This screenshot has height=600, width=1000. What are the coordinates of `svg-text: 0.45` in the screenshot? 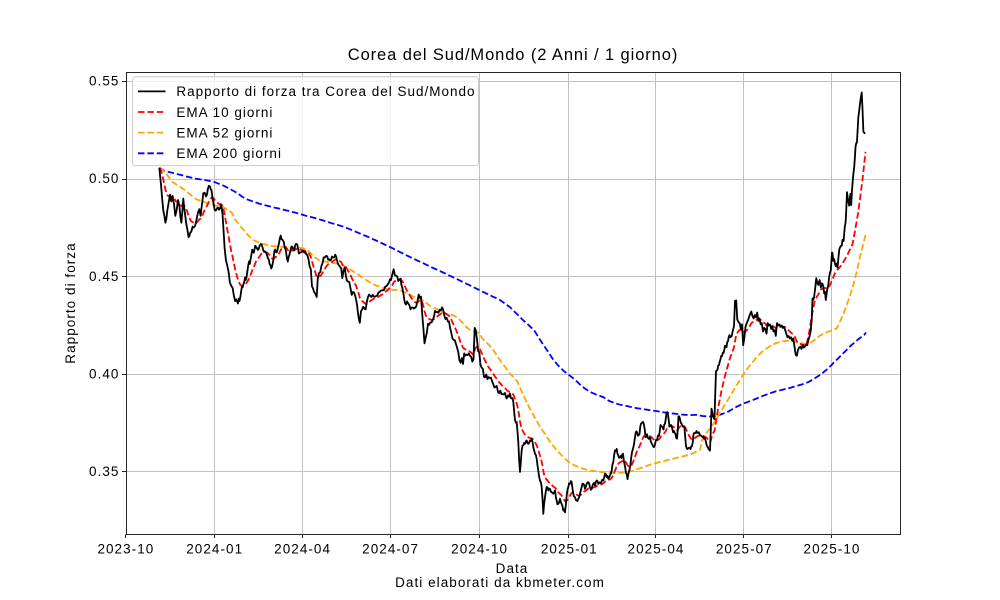 It's located at (104, 276).